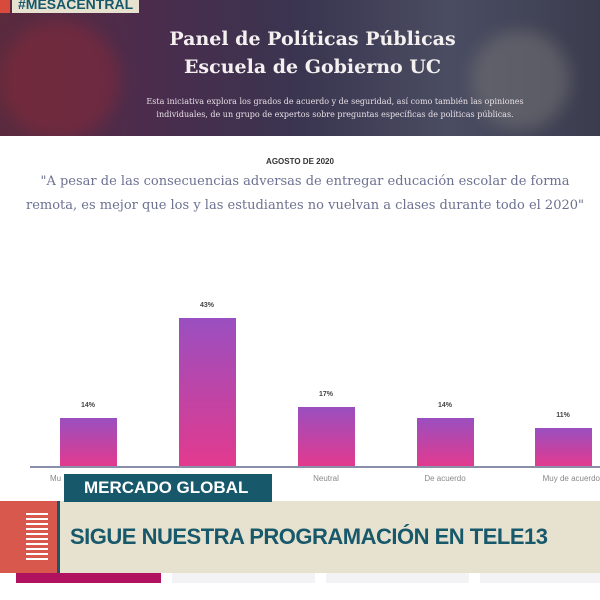 This screenshot has width=600, height=600. I want to click on bar-value-label: 17%, so click(325, 395).